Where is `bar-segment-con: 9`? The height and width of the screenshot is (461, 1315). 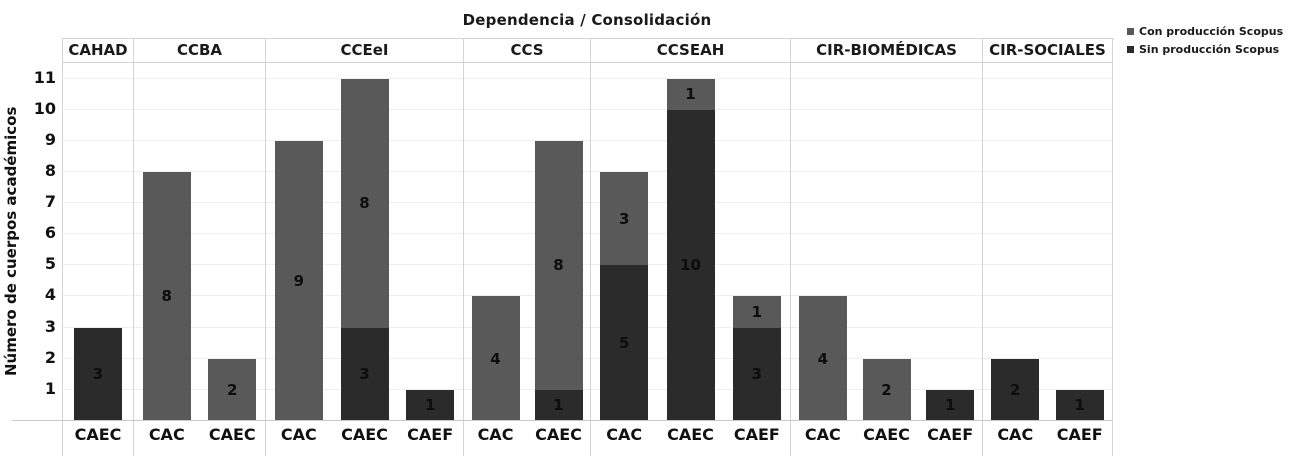 bar-segment-con: 9 is located at coordinates (298, 280).